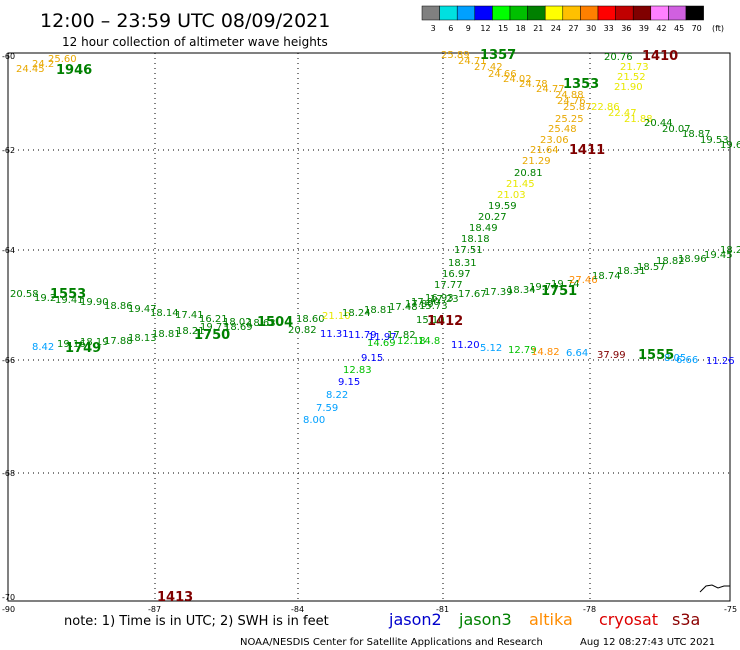 The width and height of the screenshot is (740, 650). I want to click on wave-height-label: 18.81, so click(166, 334).